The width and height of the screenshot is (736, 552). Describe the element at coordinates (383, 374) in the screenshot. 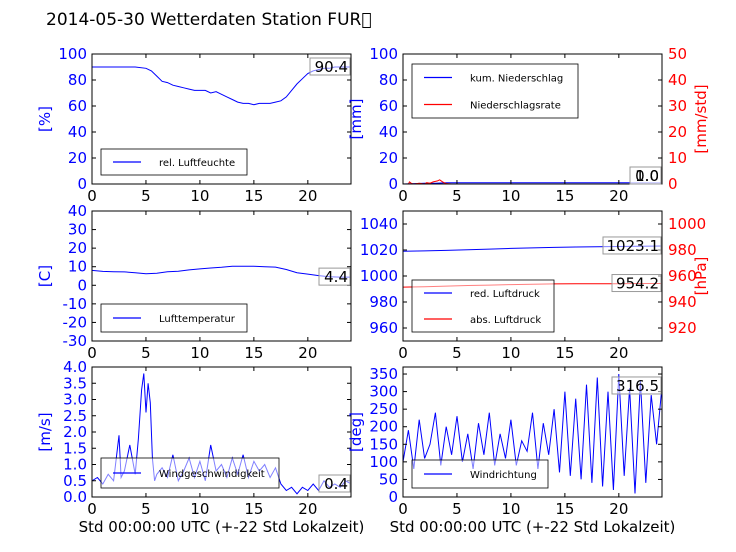

I see `y-tick-label: 350` at that location.